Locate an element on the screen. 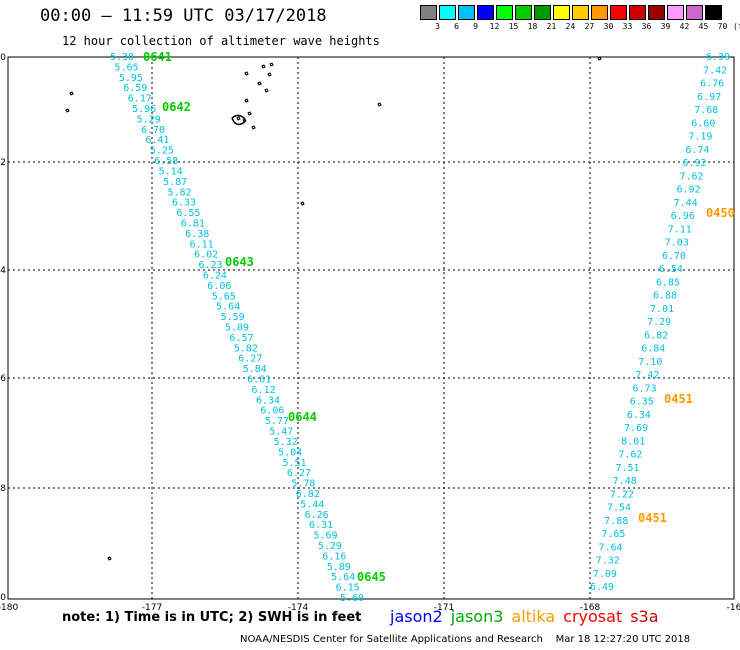  scale-label: 30 is located at coordinates (608, 26).